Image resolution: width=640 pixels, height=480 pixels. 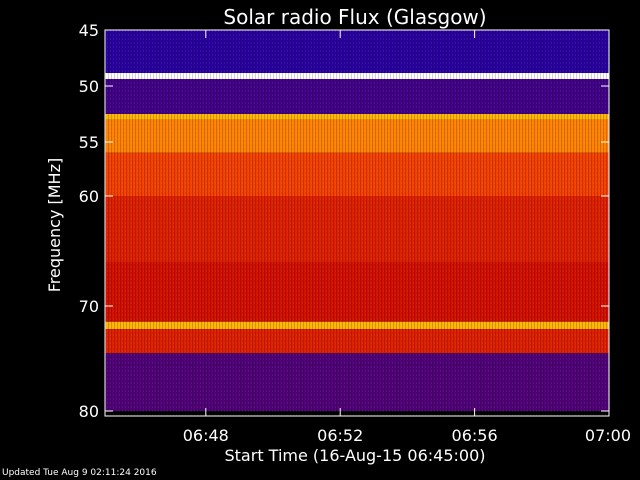 I want to click on y-tick-label: 70, so click(x=89, y=306).